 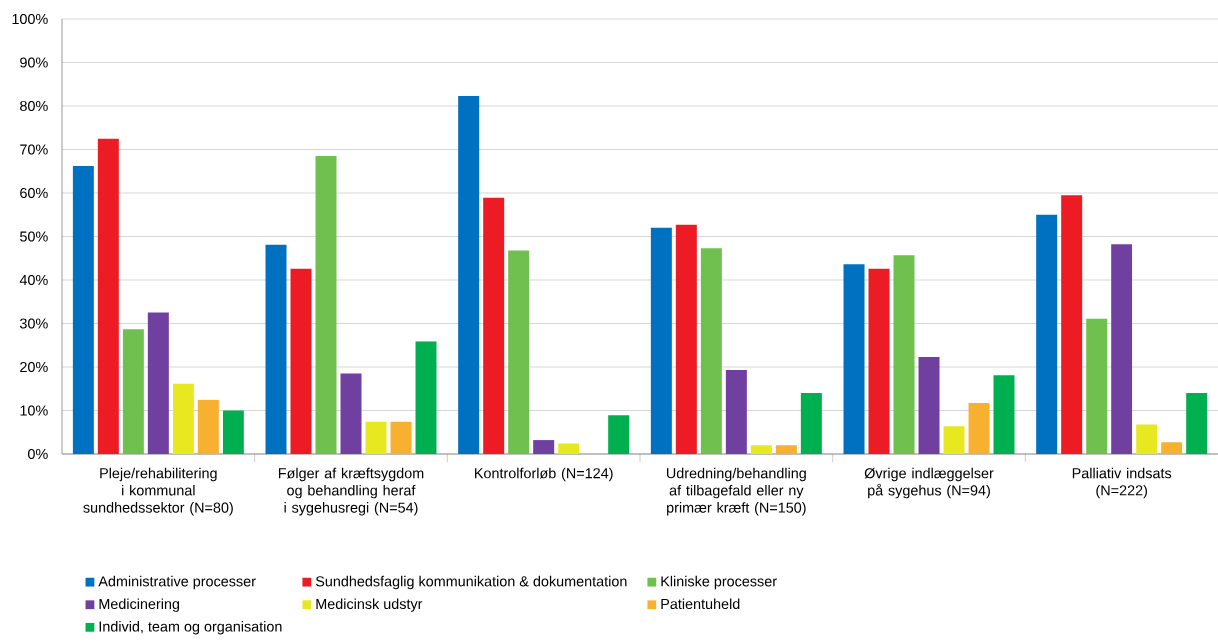 What do you see at coordinates (1122, 483) in the screenshot?
I see `x-tick-label: Palliativ indsats (N=222)` at bounding box center [1122, 483].